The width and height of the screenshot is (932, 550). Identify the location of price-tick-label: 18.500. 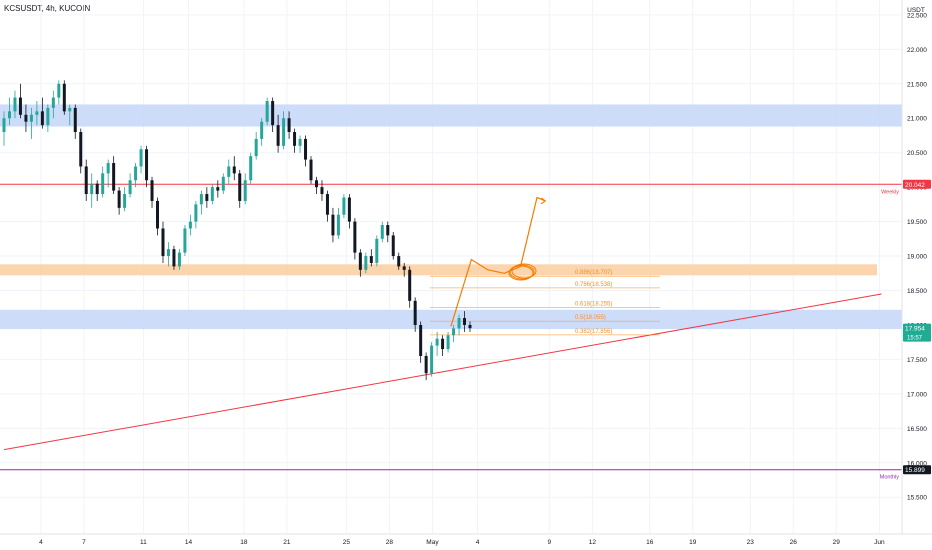
(917, 291).